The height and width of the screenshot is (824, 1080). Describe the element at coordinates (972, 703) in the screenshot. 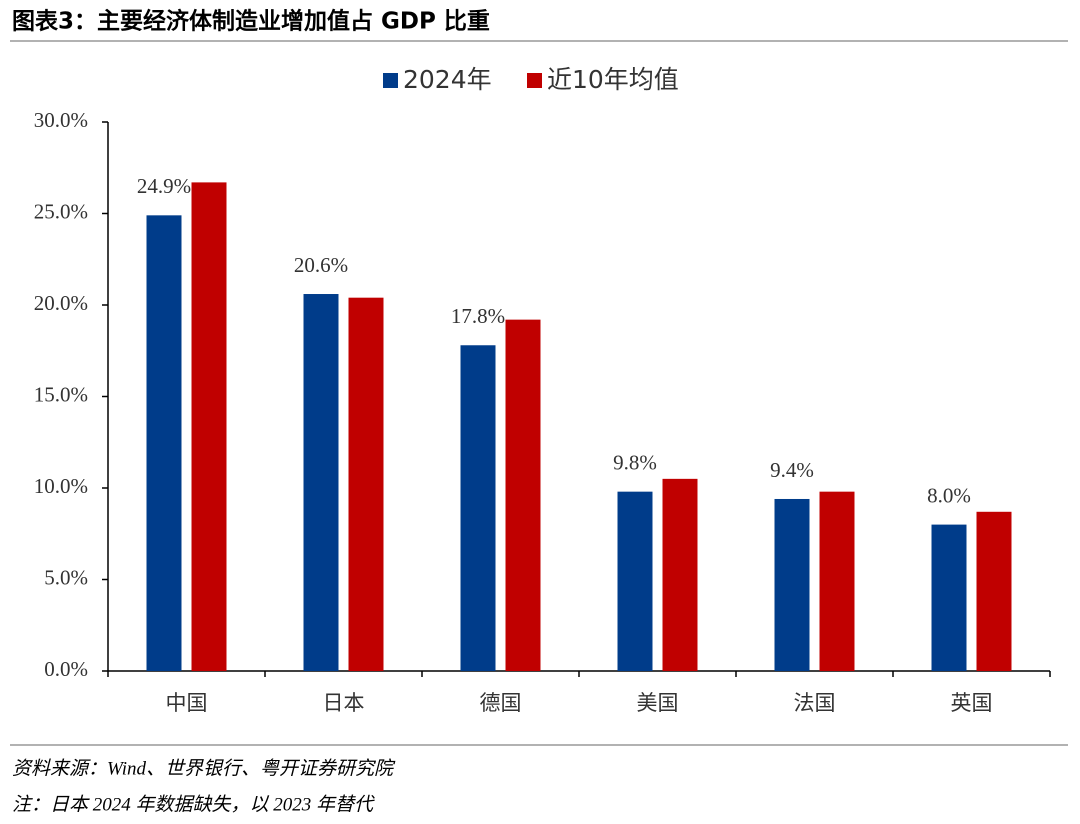

I see `x-tick-label: 英国` at that location.